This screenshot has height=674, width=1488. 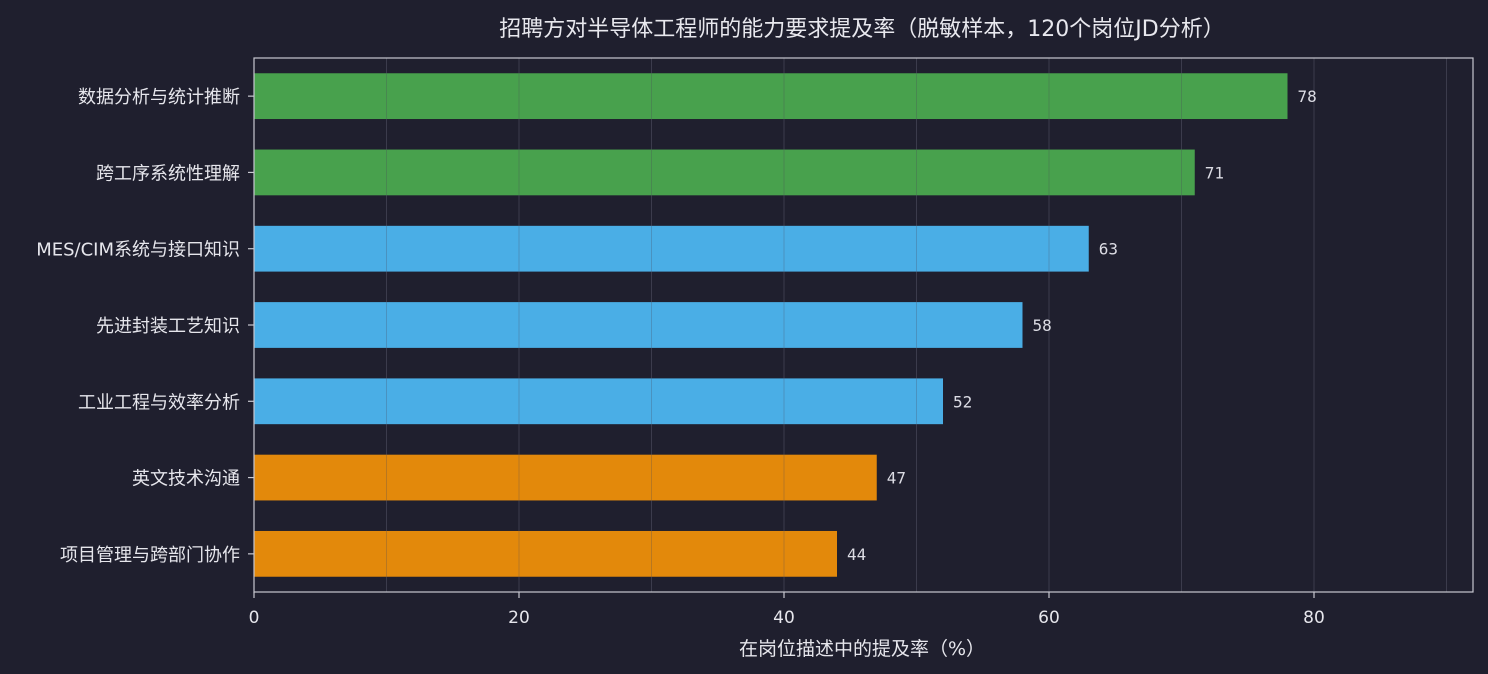 What do you see at coordinates (1042, 325) in the screenshot?
I see `bar-value-label: 58` at bounding box center [1042, 325].